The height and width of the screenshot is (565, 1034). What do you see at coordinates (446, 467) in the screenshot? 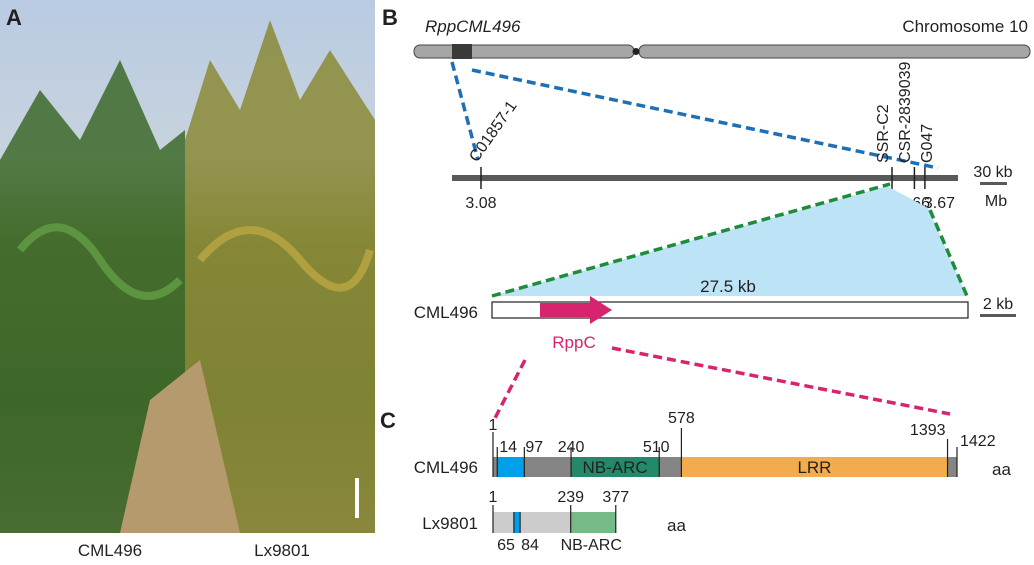
I see `protein-label-cml496: CML496` at bounding box center [446, 467].